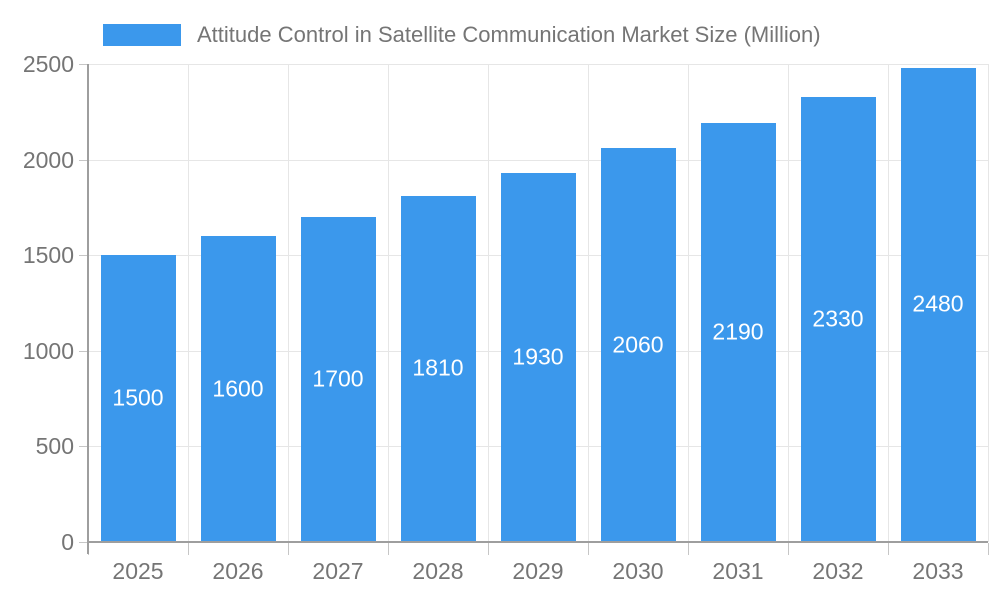  I want to click on legend-swatch, so click(142, 35).